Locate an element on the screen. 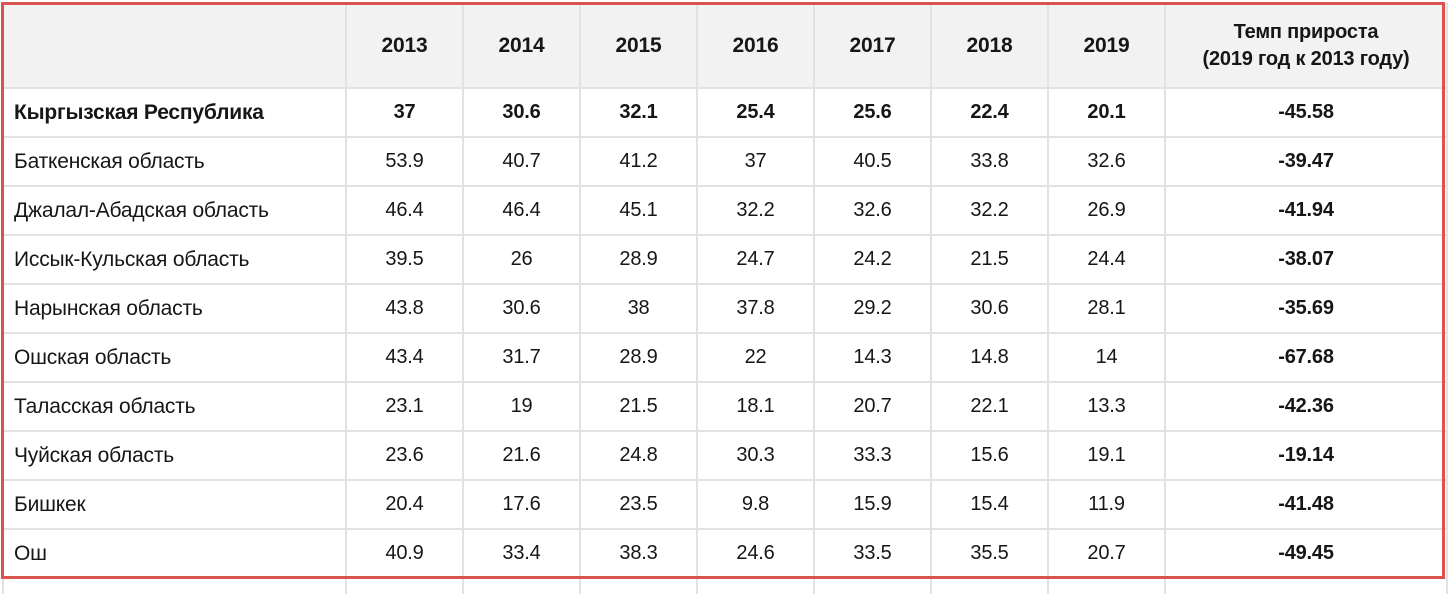  growth-rate-cell: -35.69 is located at coordinates (1306, 308).